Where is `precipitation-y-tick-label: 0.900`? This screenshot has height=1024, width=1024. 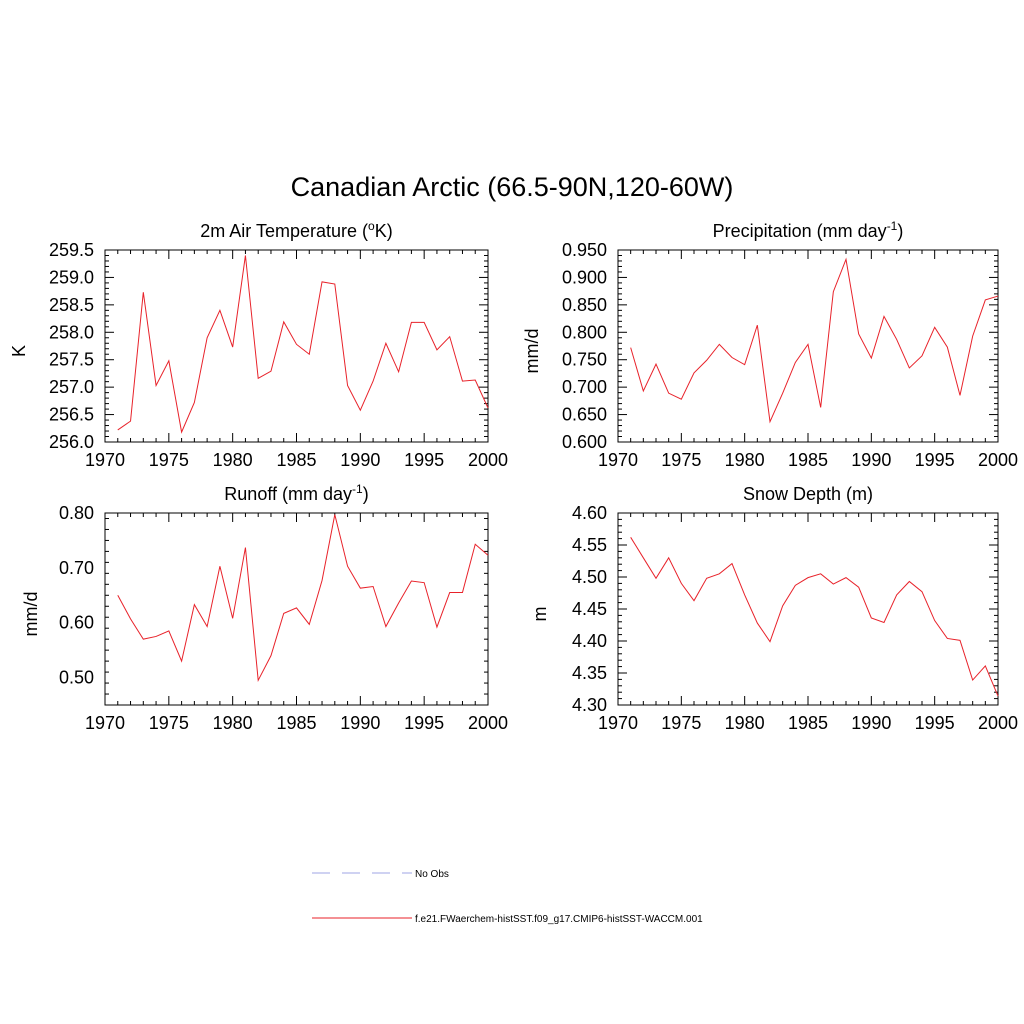
precipitation-y-tick-label: 0.900 is located at coordinates (584, 277).